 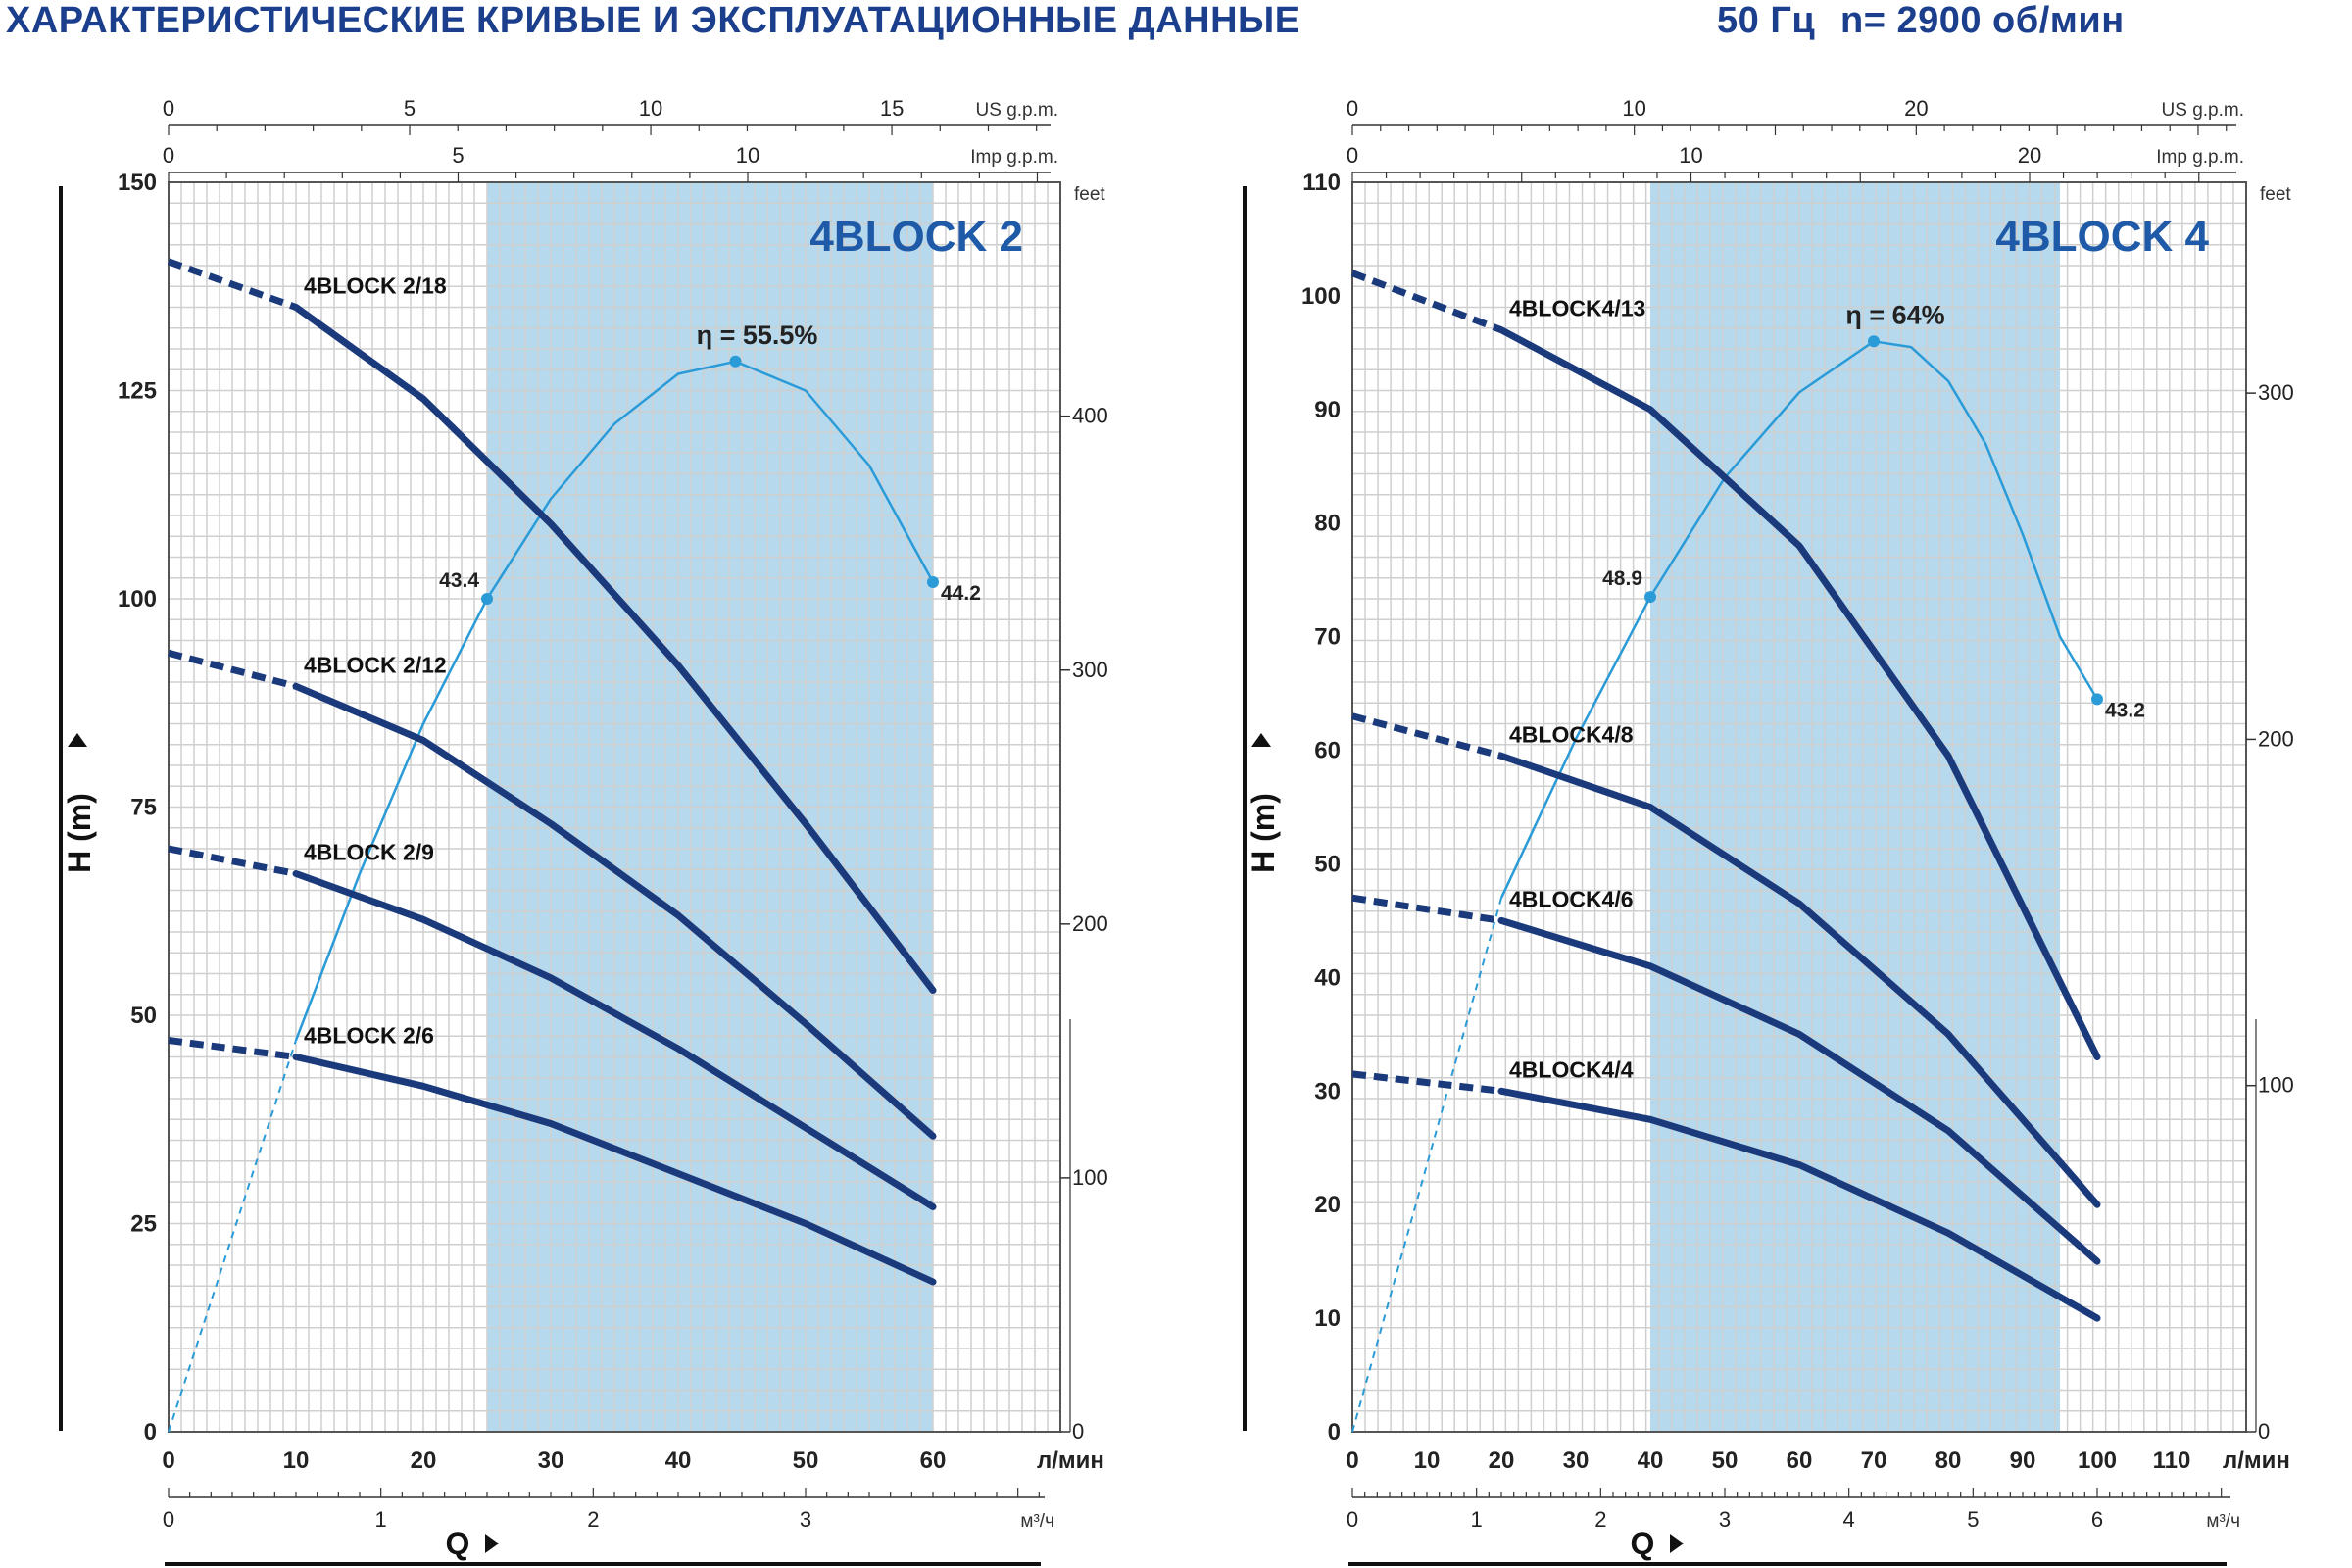 I want to click on feet-tick-label: 300, so click(x=2276, y=392).